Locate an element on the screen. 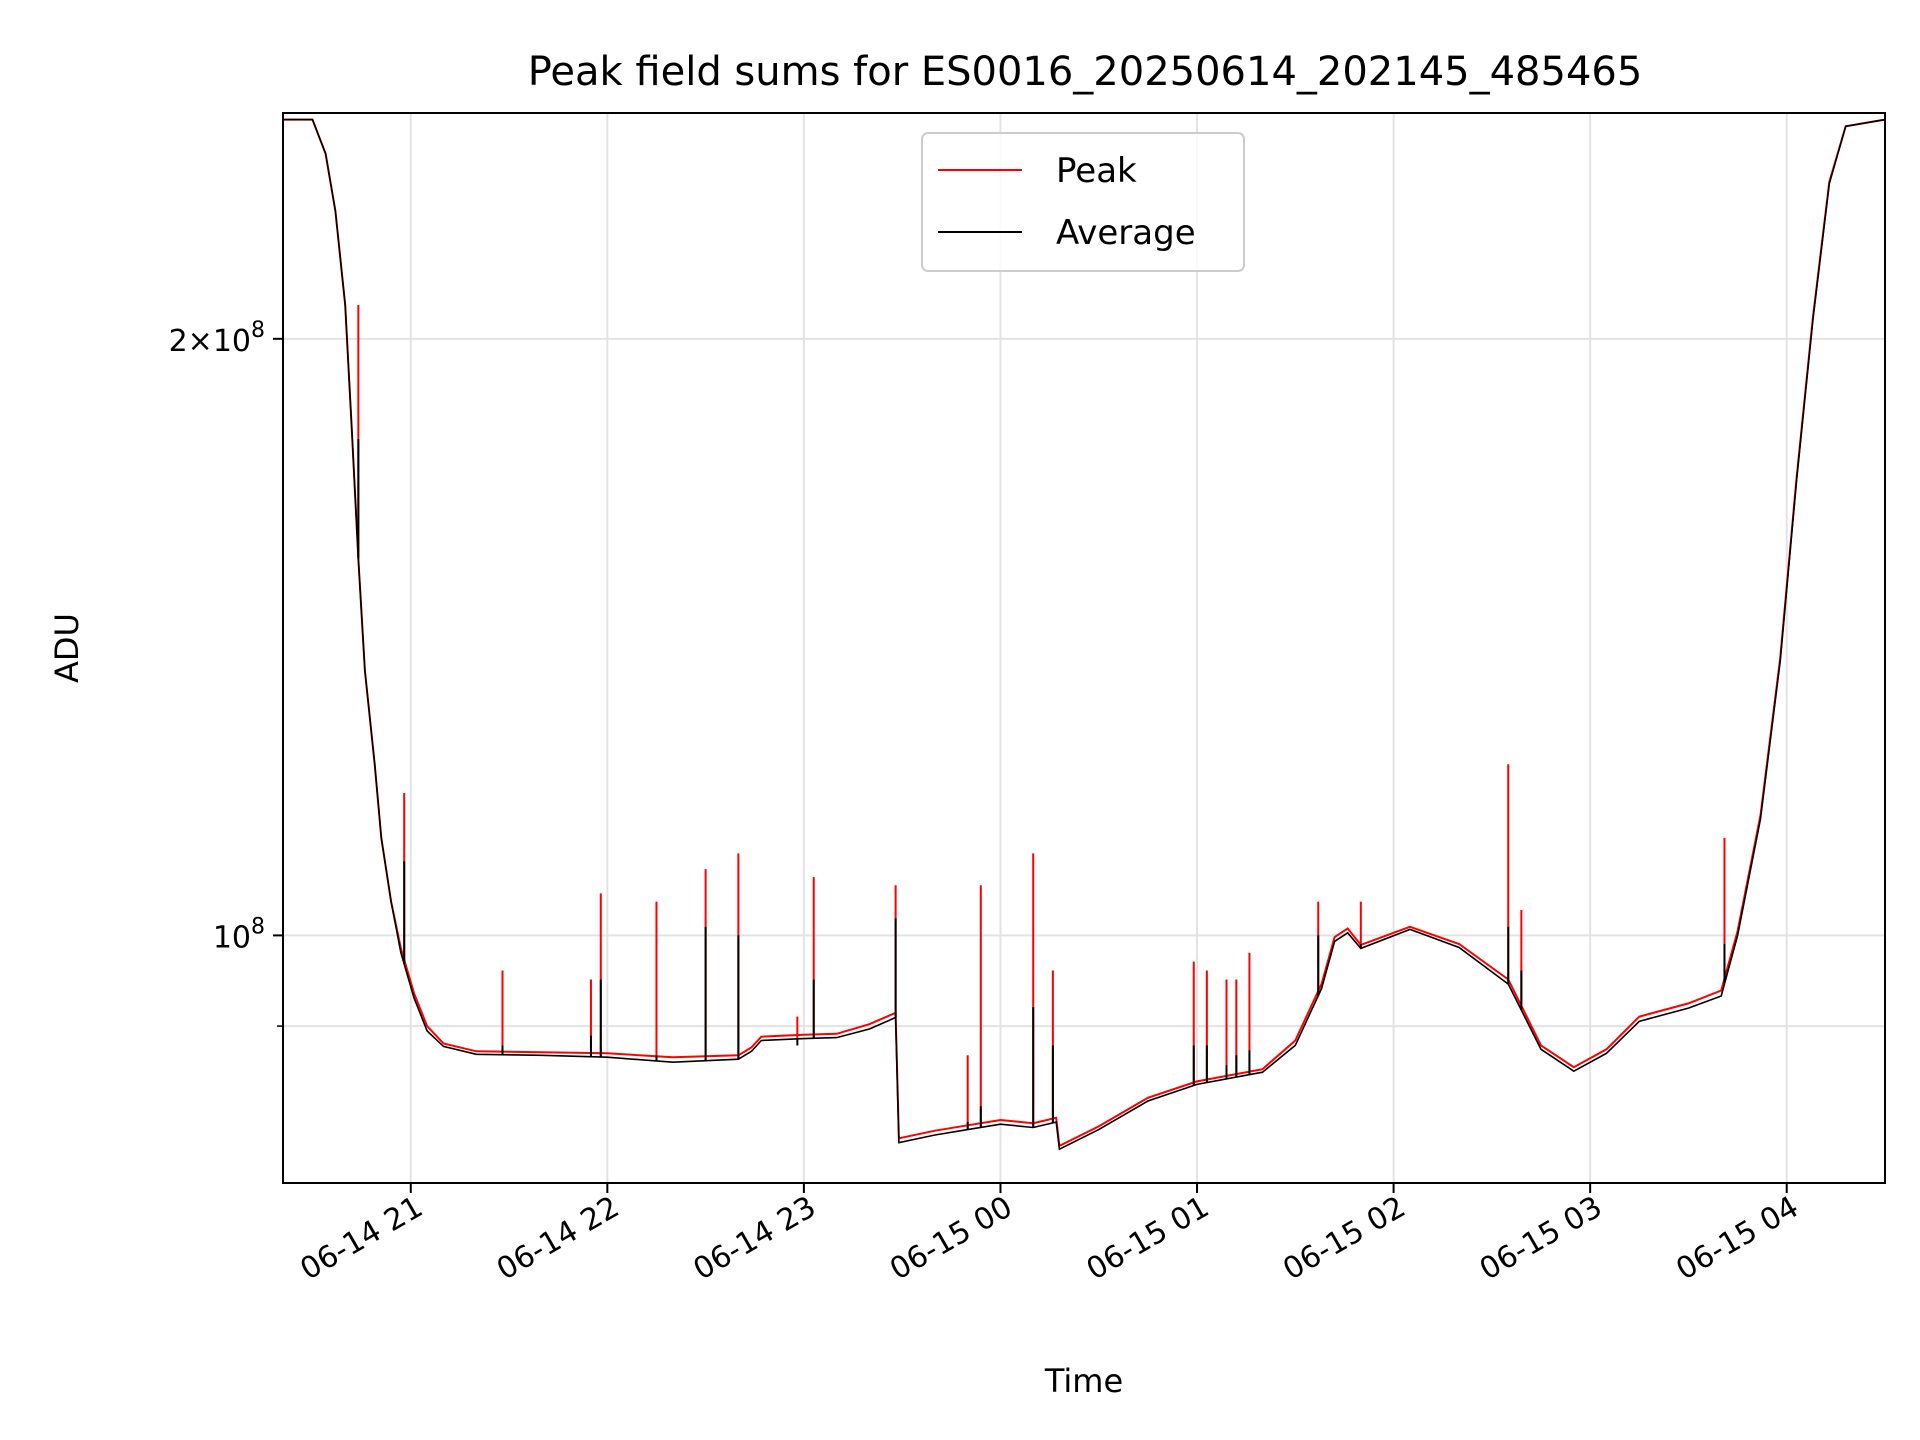 Image resolution: width=1920 pixels, height=1440 pixels. y-tick-label: 108 is located at coordinates (239, 934).